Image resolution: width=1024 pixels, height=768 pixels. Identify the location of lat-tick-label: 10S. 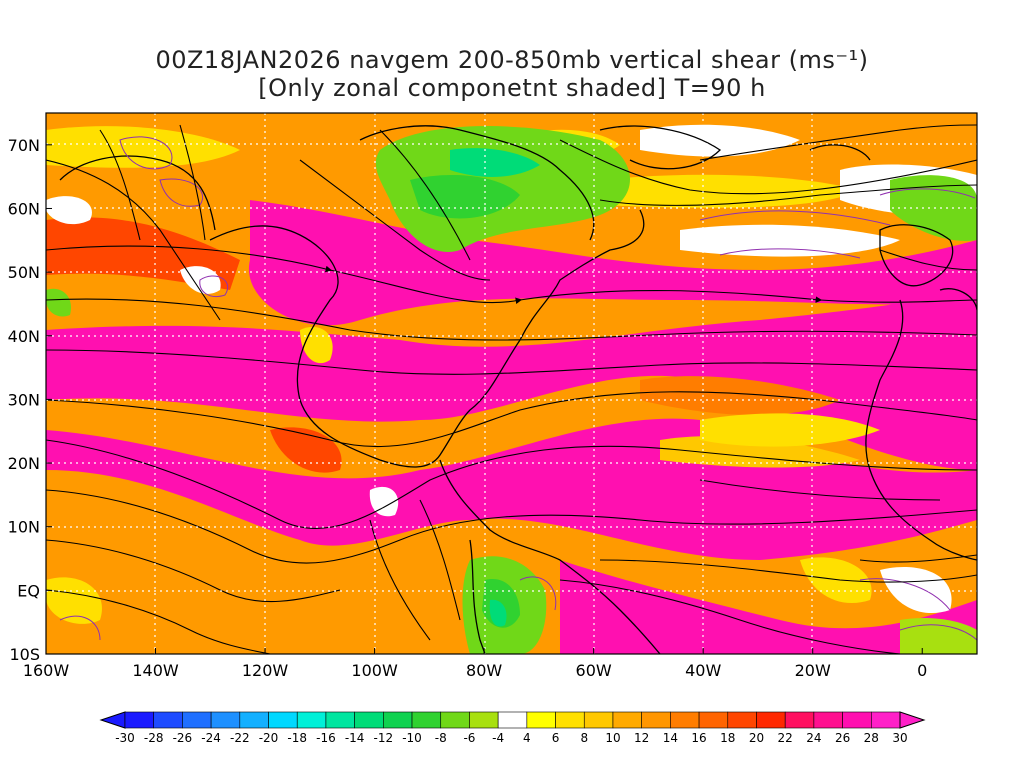
(24, 654).